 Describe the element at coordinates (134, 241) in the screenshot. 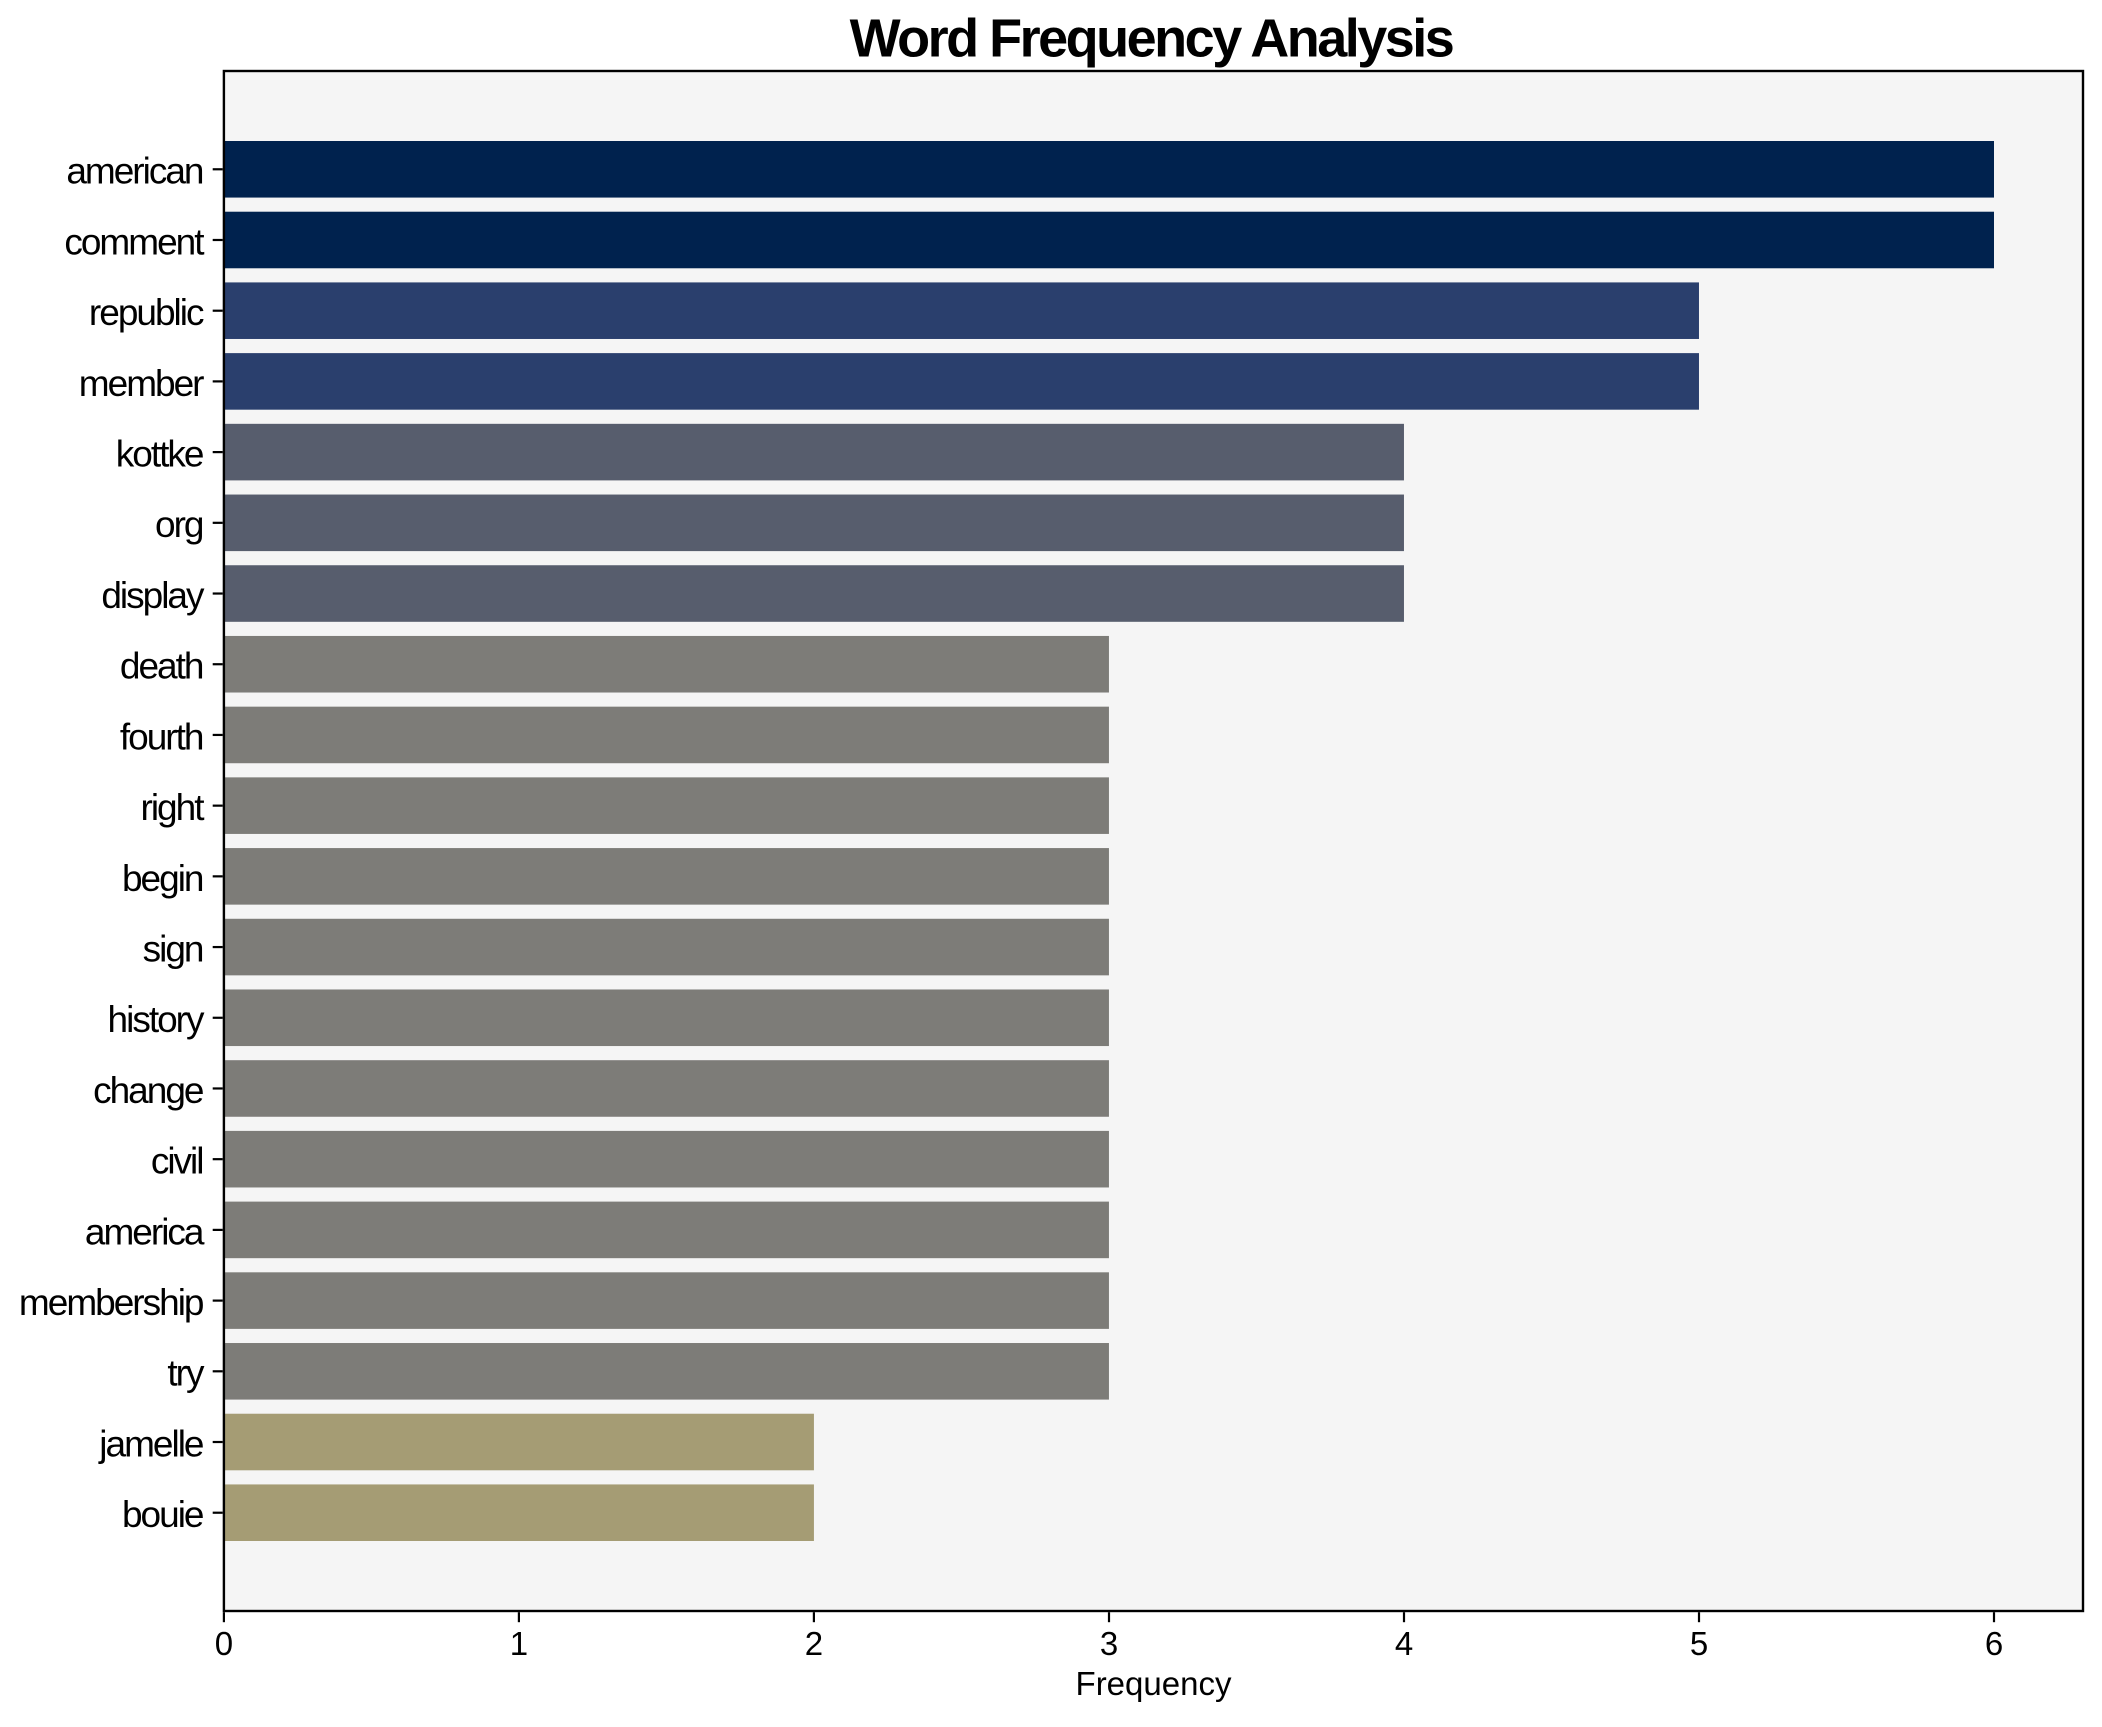

I see `svg-text: comment` at that location.